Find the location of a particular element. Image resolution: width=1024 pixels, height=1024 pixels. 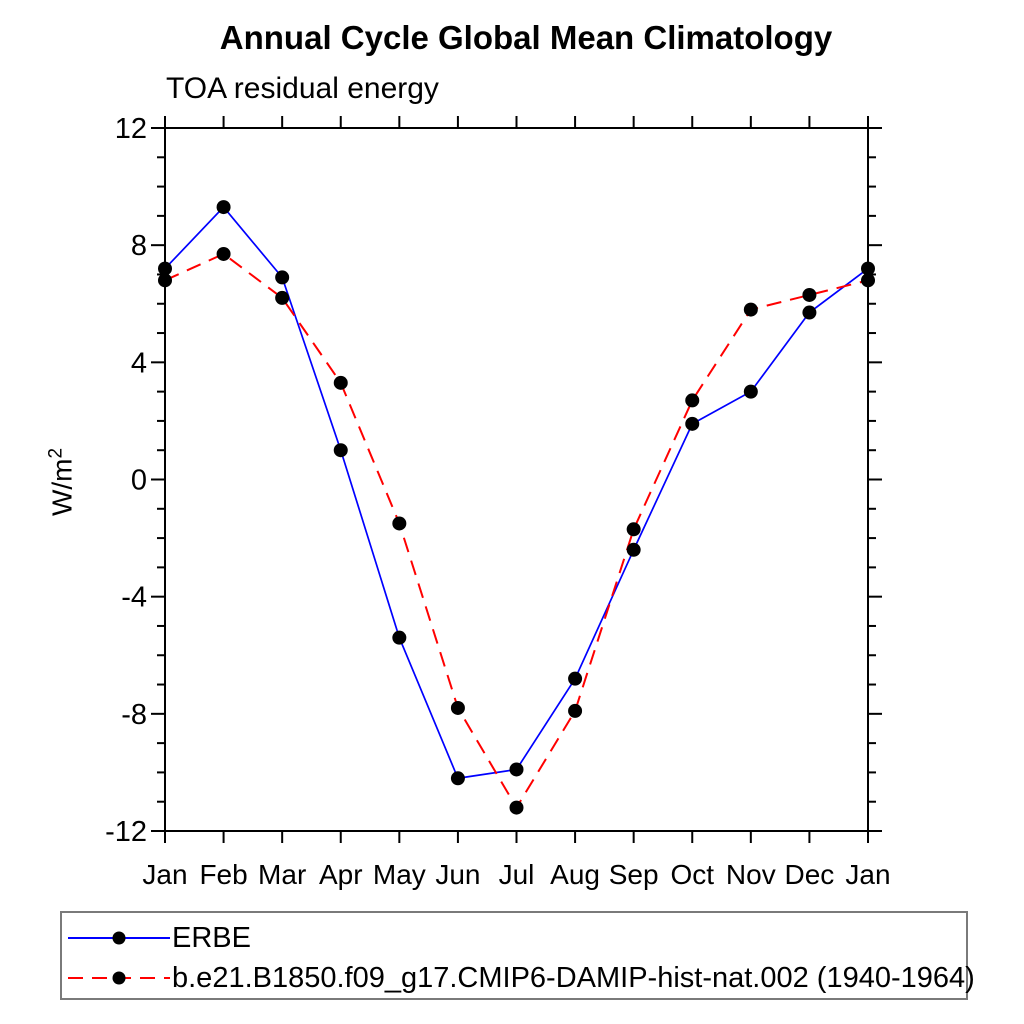

x-tick-label: Mar is located at coordinates (282, 874).